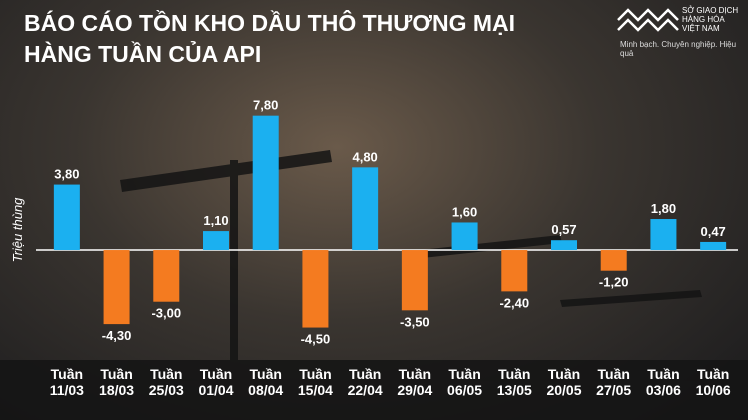  I want to click on data-label: 1,60, so click(464, 211).